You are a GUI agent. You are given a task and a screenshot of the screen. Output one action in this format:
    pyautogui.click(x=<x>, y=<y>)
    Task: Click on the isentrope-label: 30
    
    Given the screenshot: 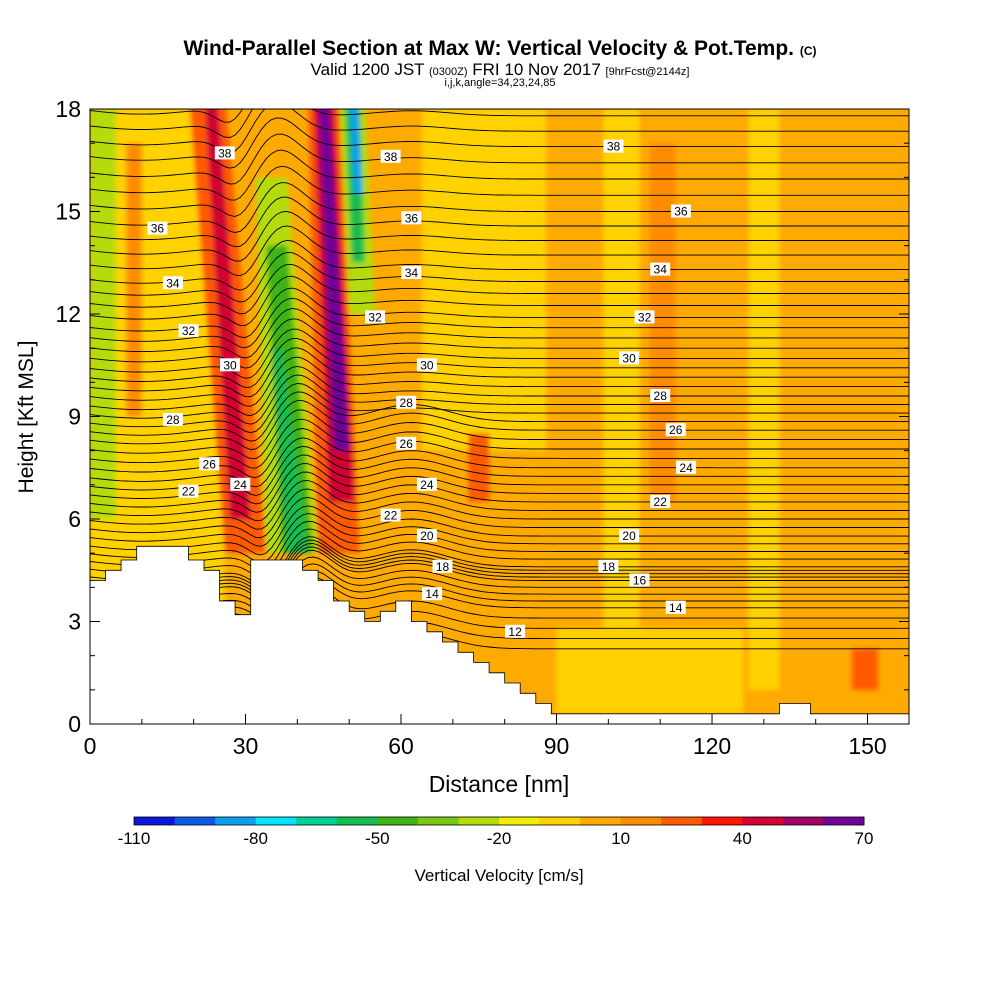 What is the action you would take?
    pyautogui.click(x=426, y=365)
    